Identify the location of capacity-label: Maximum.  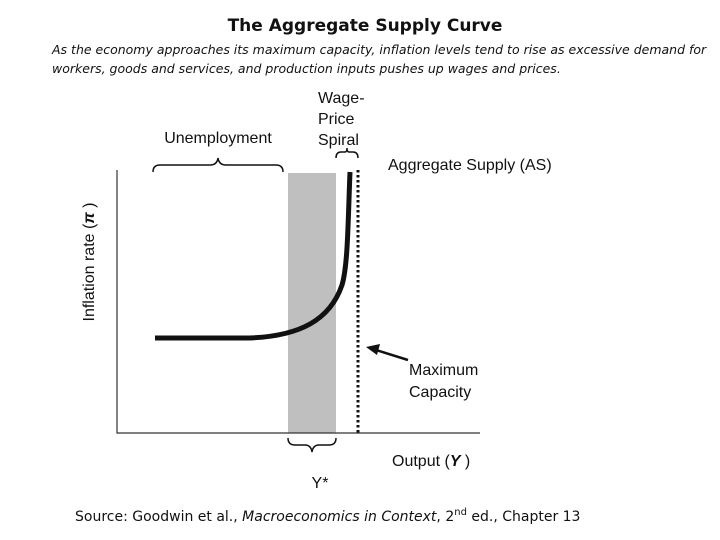
(443, 370).